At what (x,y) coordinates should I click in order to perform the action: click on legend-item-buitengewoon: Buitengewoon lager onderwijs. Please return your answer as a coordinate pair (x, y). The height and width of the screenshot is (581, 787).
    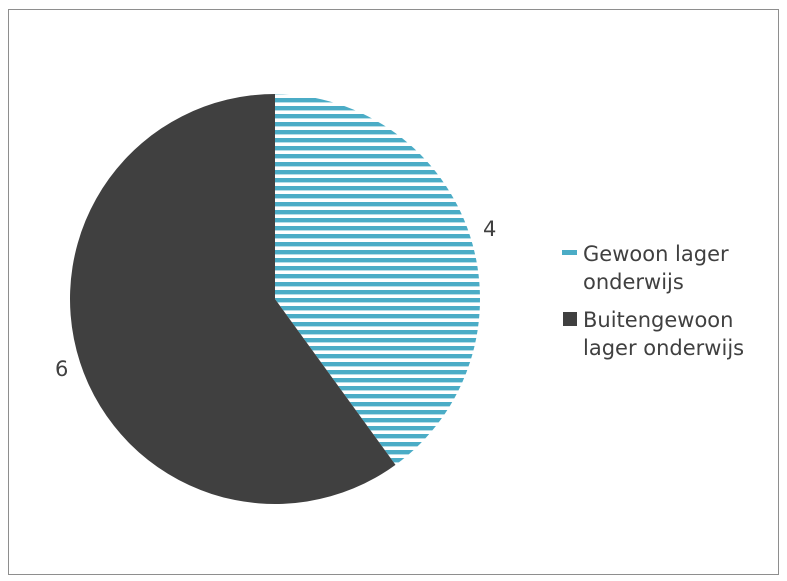
    Looking at the image, I should click on (672, 334).